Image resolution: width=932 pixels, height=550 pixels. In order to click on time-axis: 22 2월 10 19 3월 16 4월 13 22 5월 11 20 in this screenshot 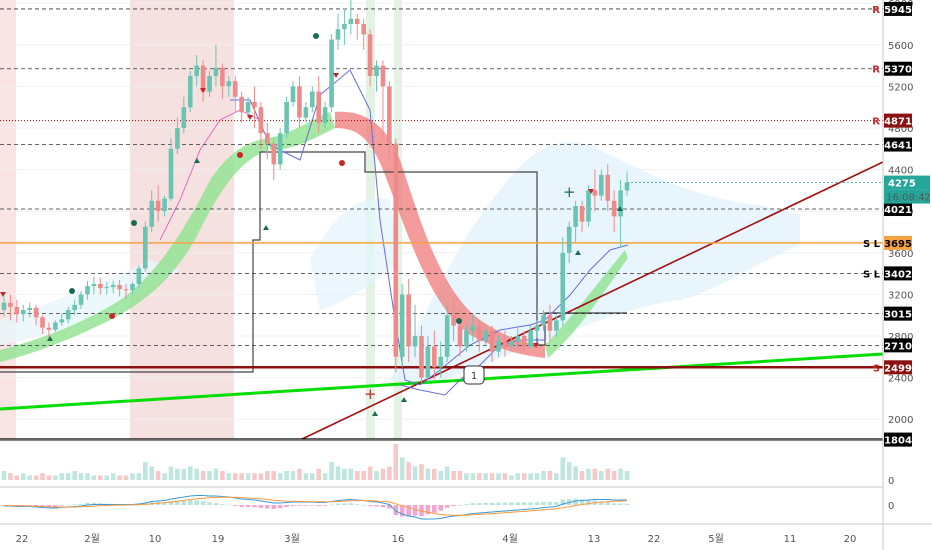, I will do `click(436, 539)`.